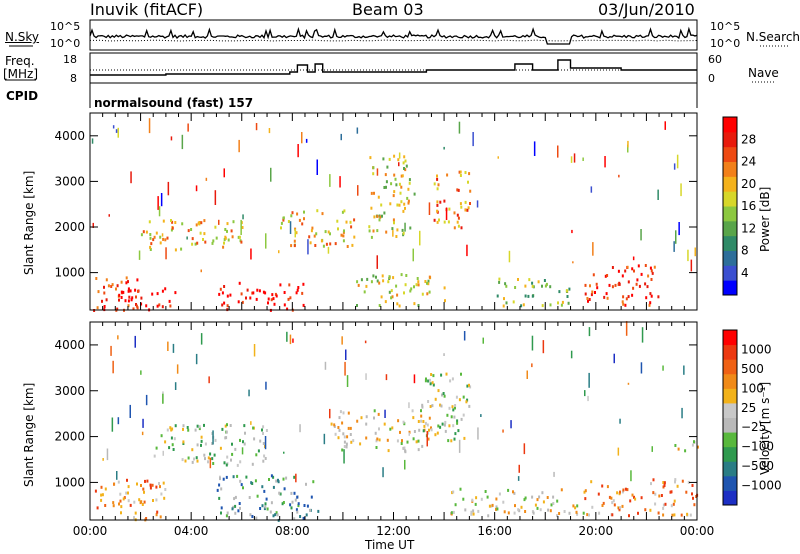 The height and width of the screenshot is (554, 800). What do you see at coordinates (730, 288) in the screenshot?
I see `colorbar-swatch` at bounding box center [730, 288].